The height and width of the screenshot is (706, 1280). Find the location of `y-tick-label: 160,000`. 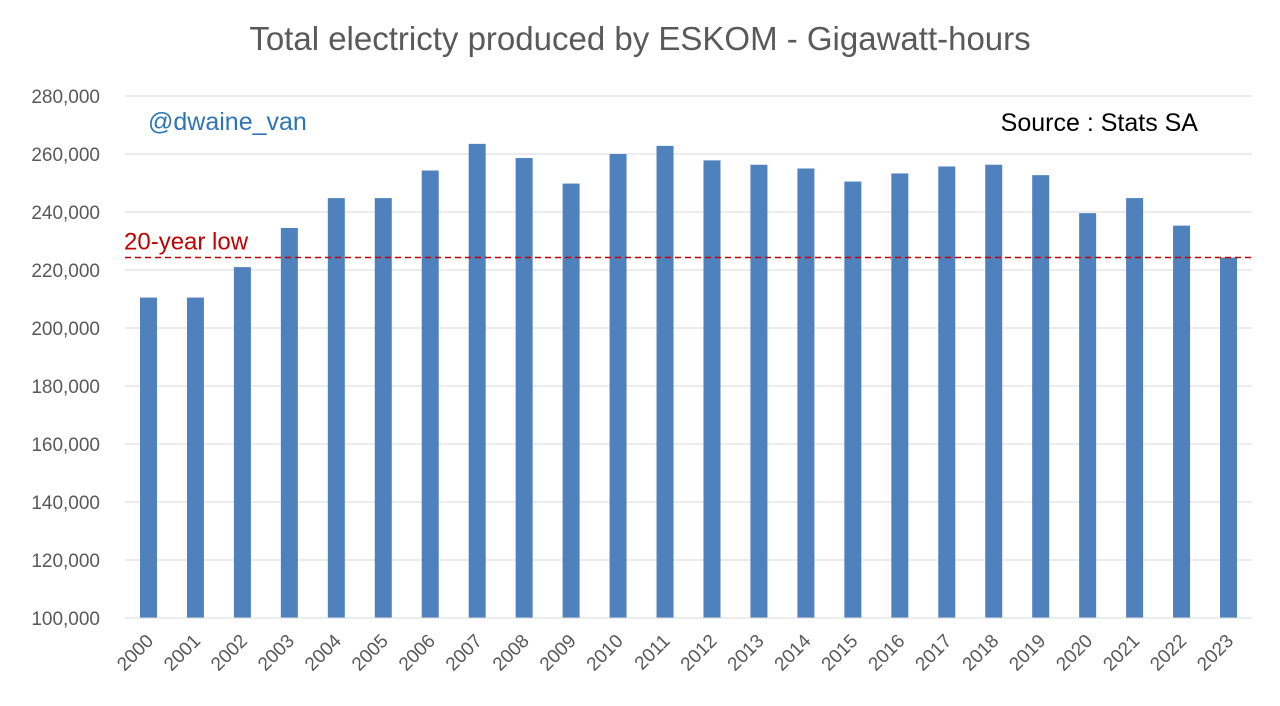

y-tick-label: 160,000 is located at coordinates (65, 445).